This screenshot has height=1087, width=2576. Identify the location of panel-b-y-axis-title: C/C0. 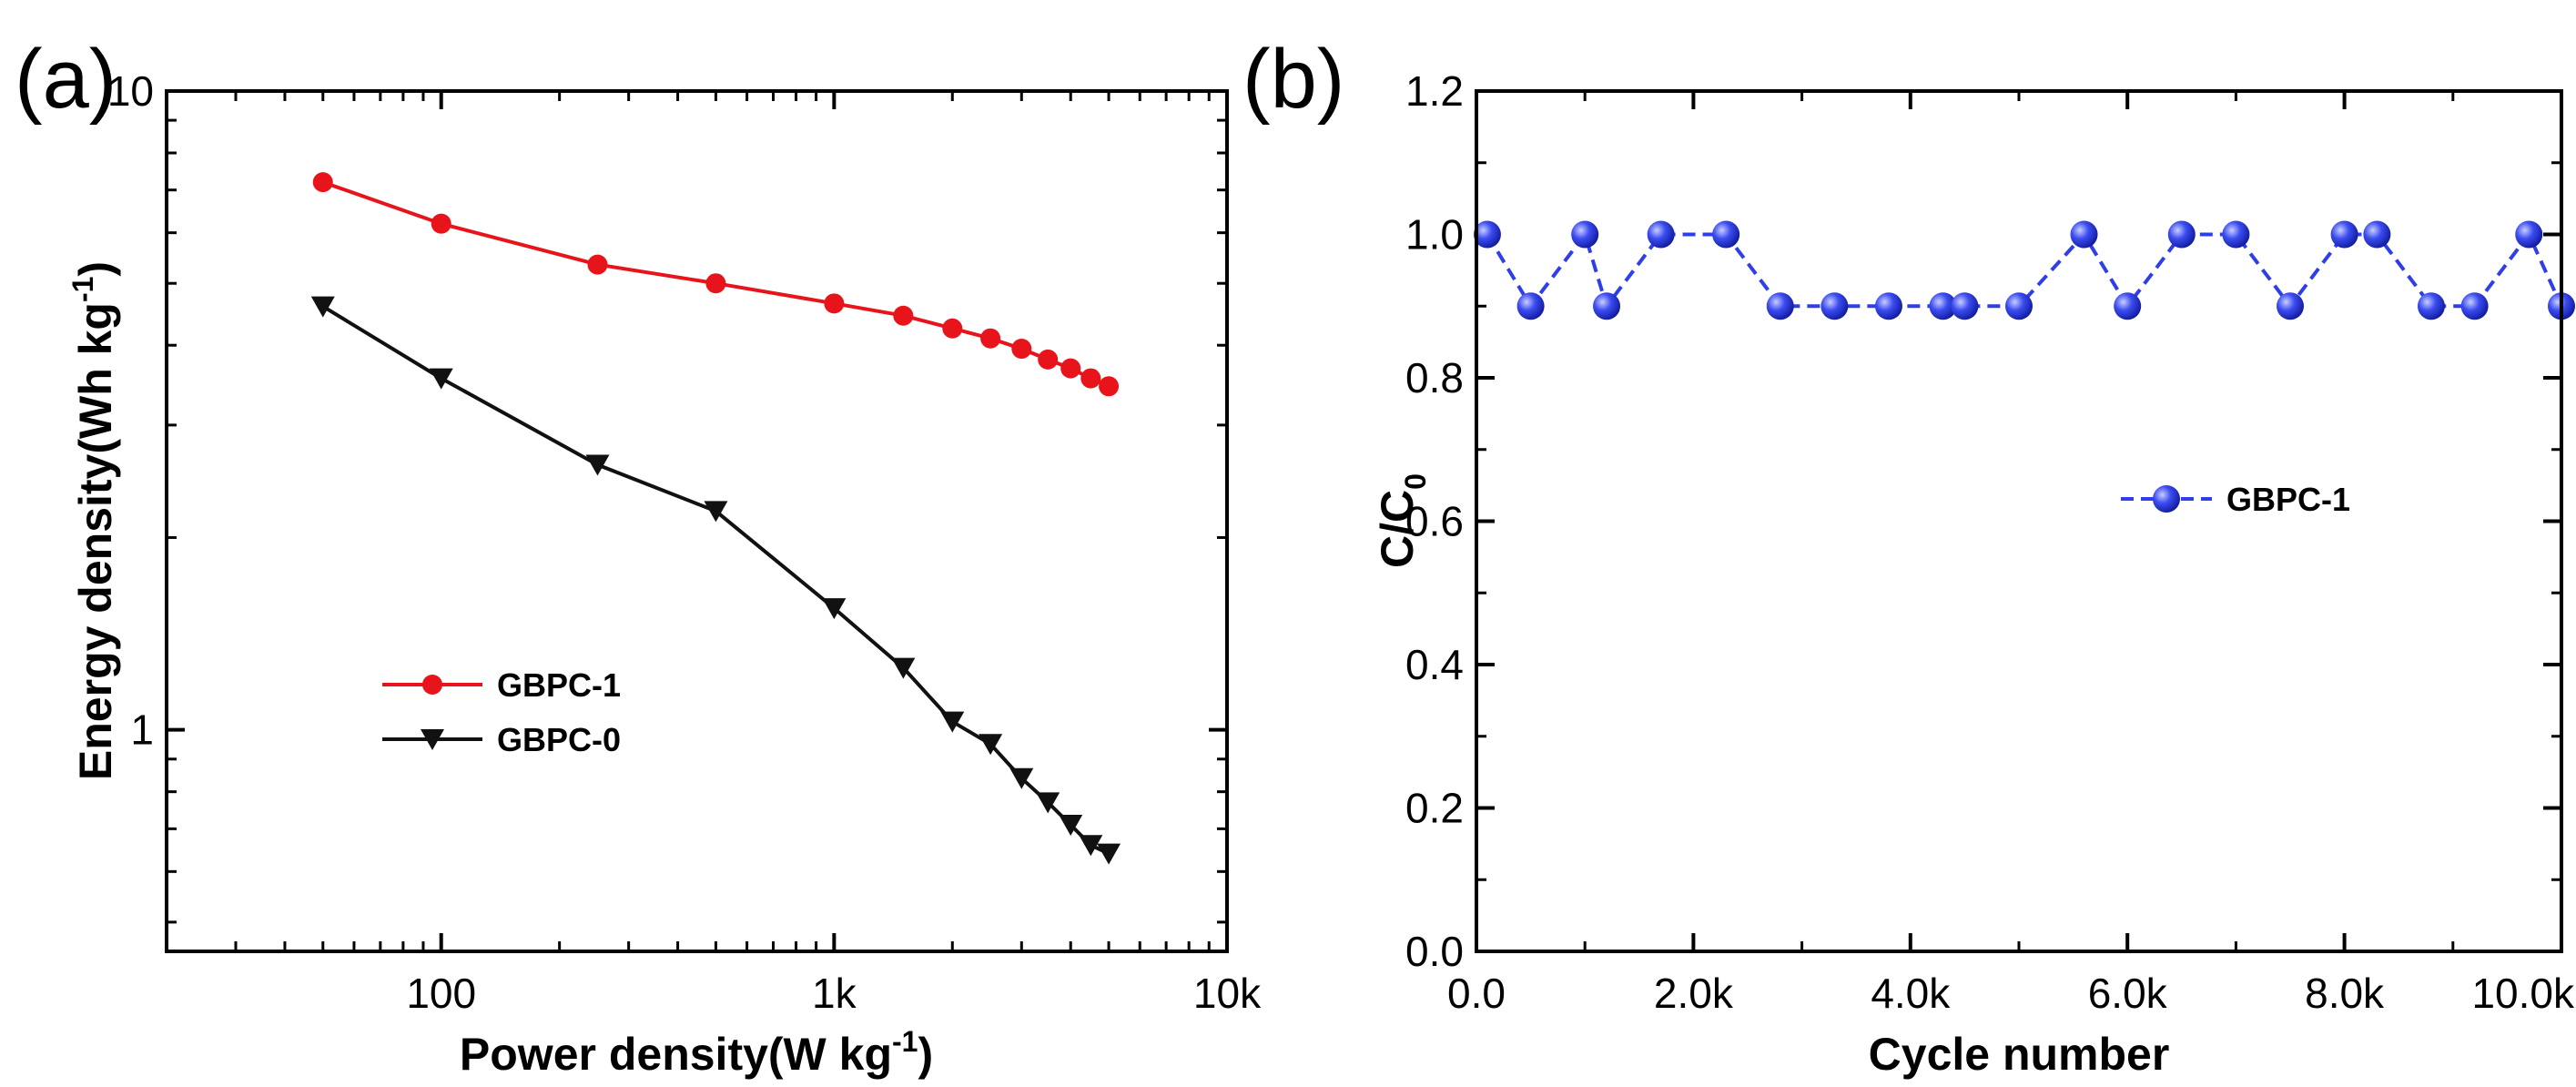
(1402, 520).